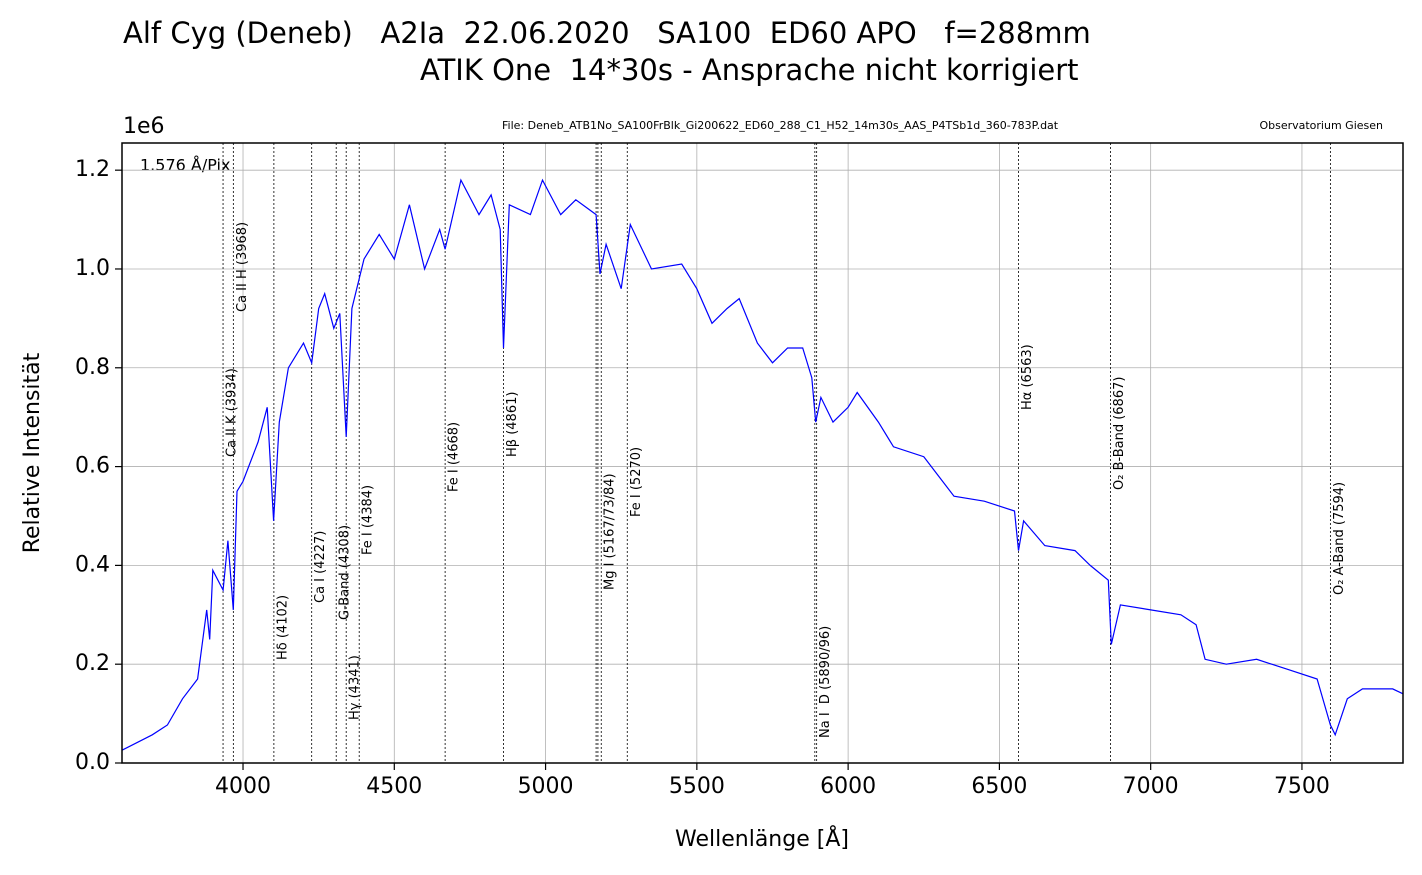 This screenshot has height=875, width=1422. I want to click on x-tick-label: 5000, so click(546, 786).